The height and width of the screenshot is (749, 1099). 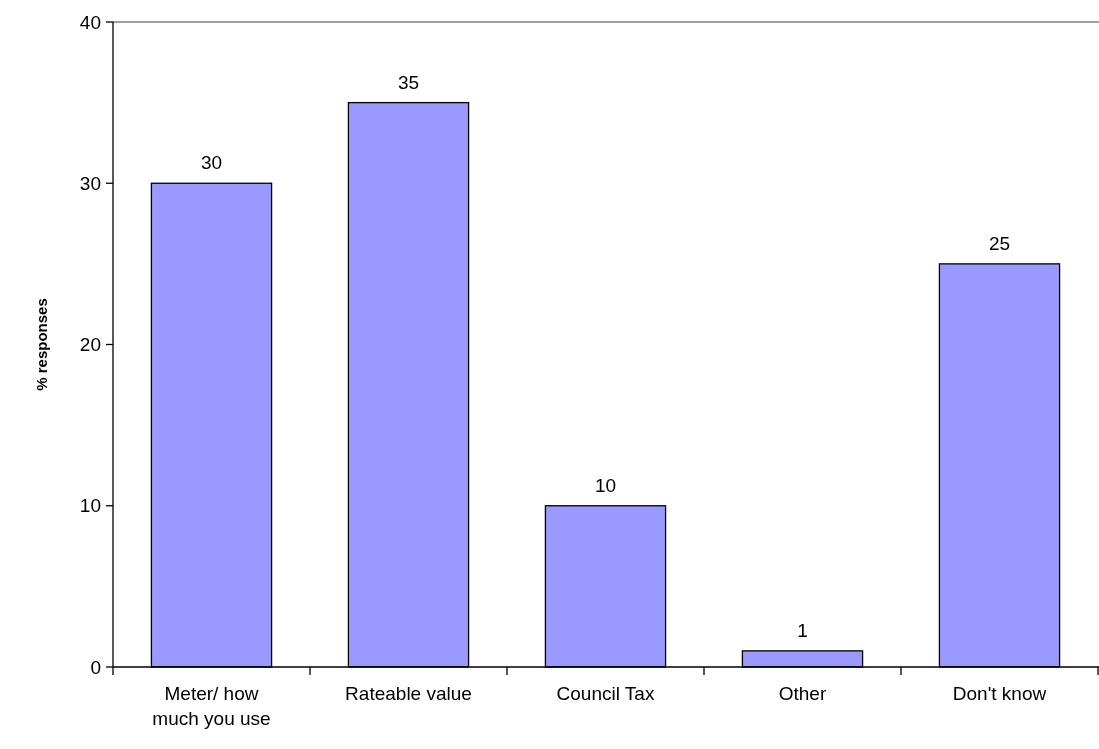 I want to click on y-tick-label: 20, so click(x=90, y=345).